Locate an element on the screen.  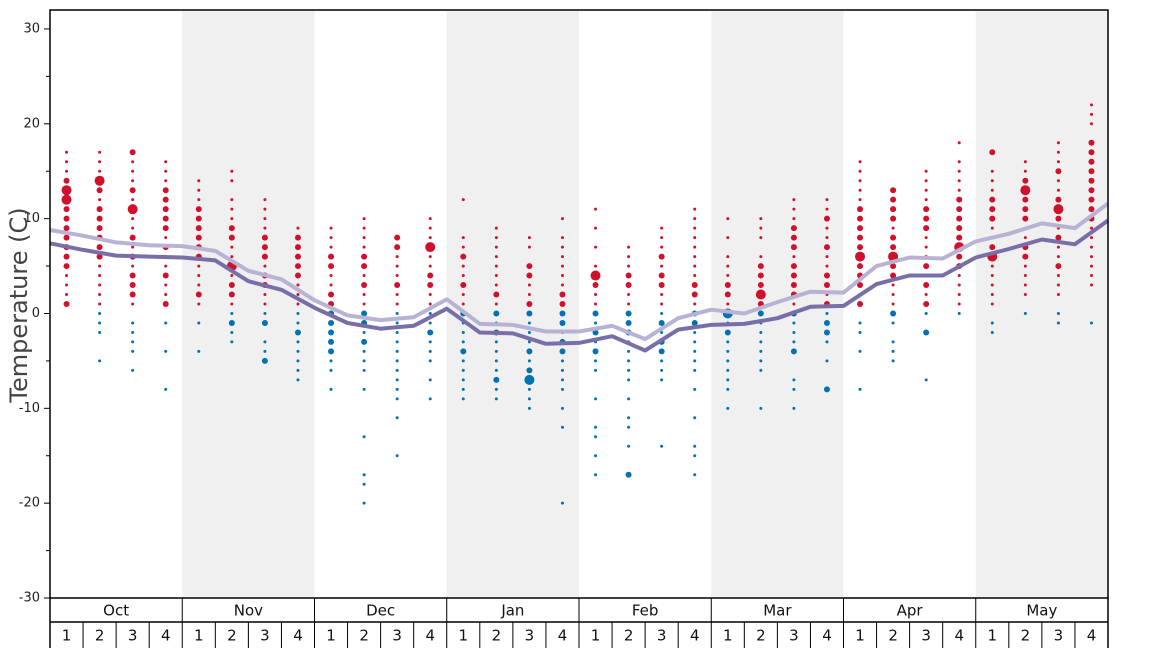
week-label: 2 is located at coordinates (100, 636).